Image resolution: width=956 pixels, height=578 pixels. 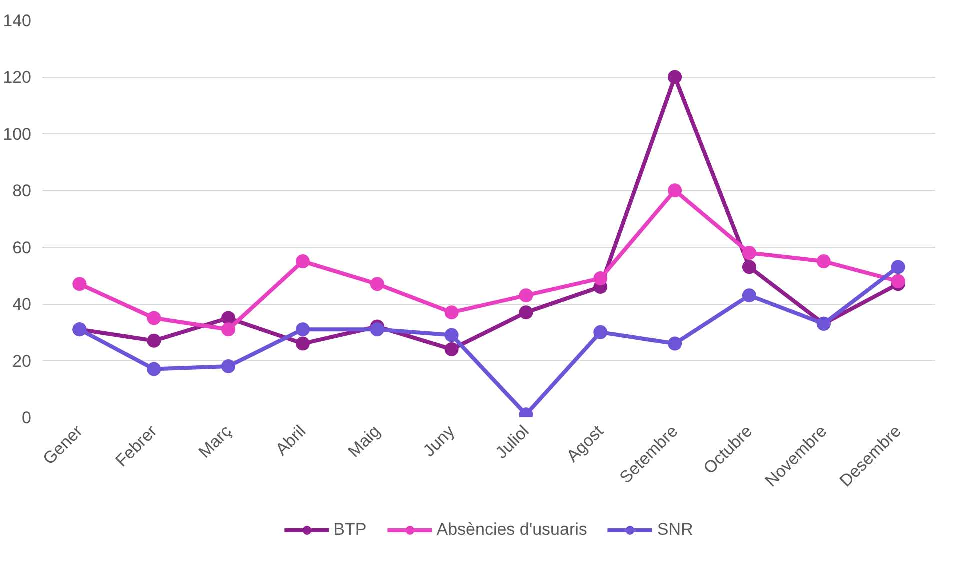 I want to click on y-tick-label: 100, so click(x=17, y=134).